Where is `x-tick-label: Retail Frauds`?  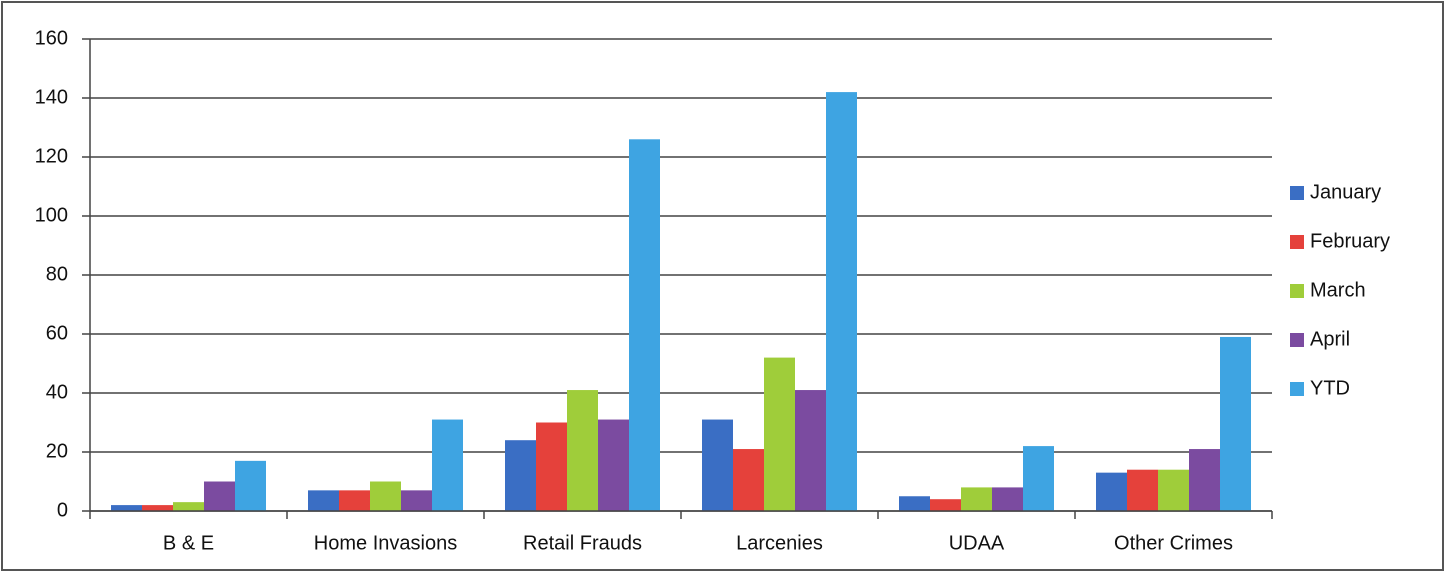
x-tick-label: Retail Frauds is located at coordinates (582, 543).